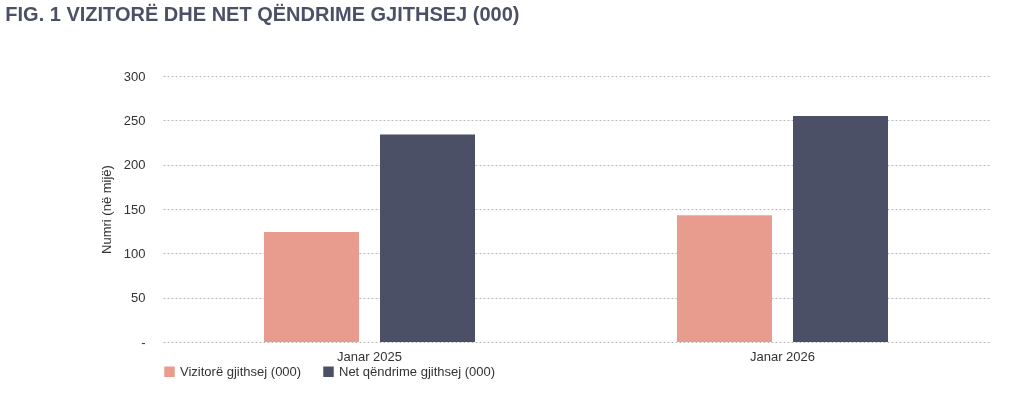 This screenshot has width=1024, height=409. Describe the element at coordinates (262, 14) in the screenshot. I see `chart-title: FIG. 1 VIZITORË DHE NET QËNDRIME GJITHSEJ (000)` at that location.